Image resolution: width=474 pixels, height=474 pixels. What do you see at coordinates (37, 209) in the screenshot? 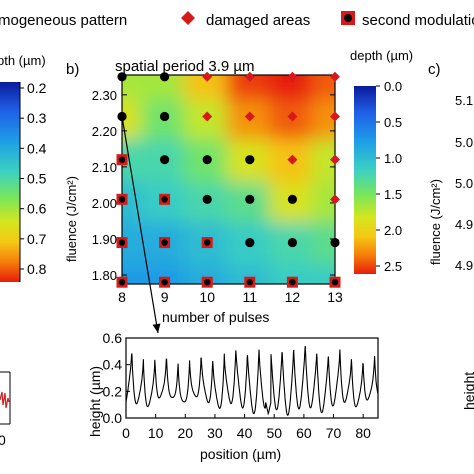
I see `left-colorbar-tick: 0.6` at bounding box center [37, 209].